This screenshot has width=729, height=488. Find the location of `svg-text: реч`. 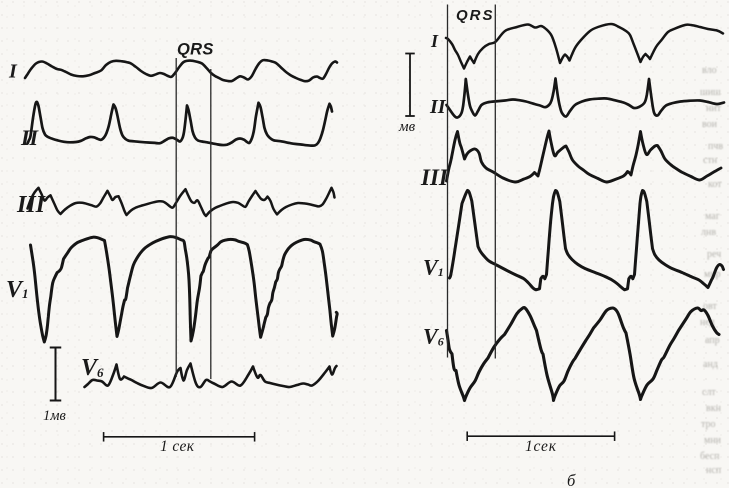

svg-text: реч is located at coordinates (714, 254).